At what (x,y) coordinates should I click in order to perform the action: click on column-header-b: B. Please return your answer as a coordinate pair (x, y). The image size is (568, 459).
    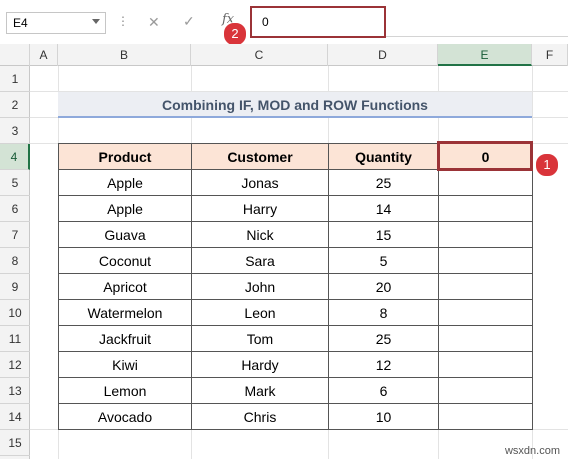
    Looking at the image, I should click on (124, 55).